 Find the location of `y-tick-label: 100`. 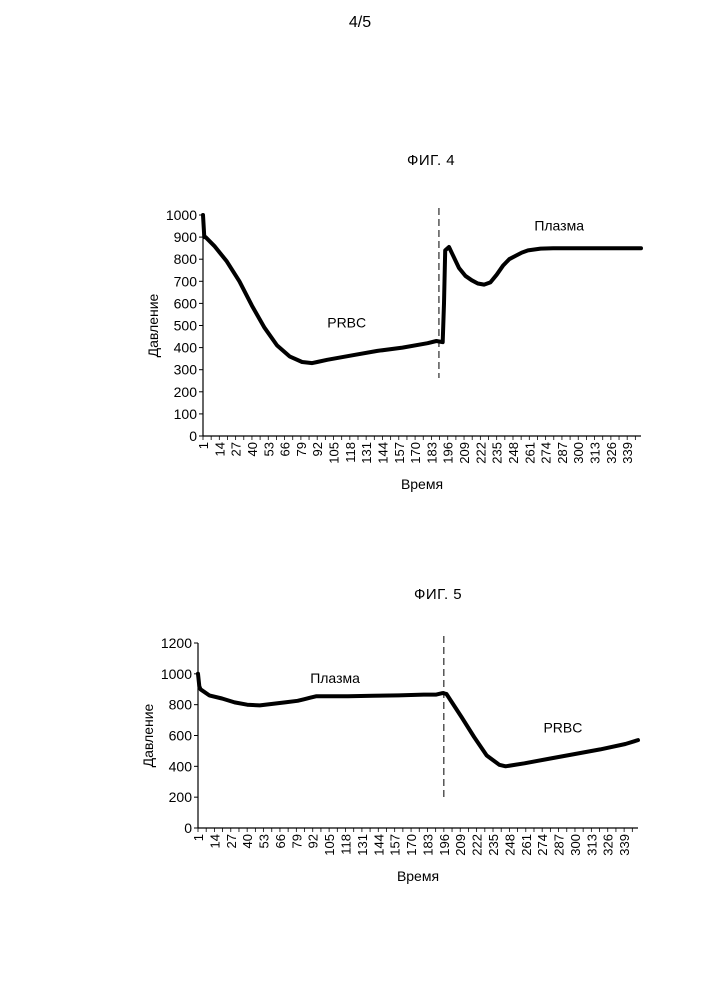

y-tick-label: 100 is located at coordinates (186, 414).